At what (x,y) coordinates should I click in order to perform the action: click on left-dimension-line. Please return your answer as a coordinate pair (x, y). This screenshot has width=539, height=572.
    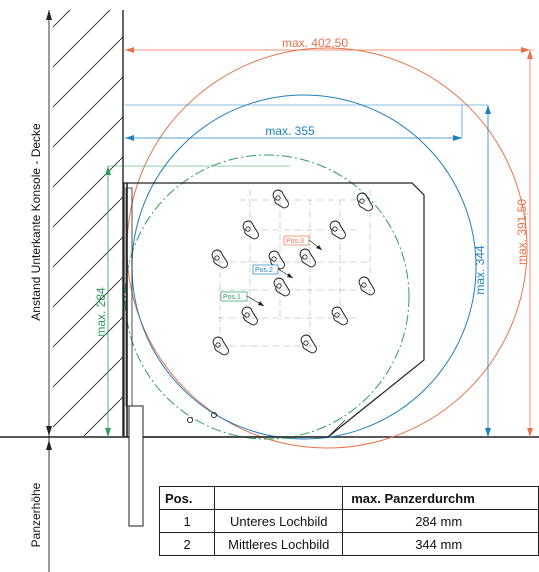
    Looking at the image, I should click on (49, 291).